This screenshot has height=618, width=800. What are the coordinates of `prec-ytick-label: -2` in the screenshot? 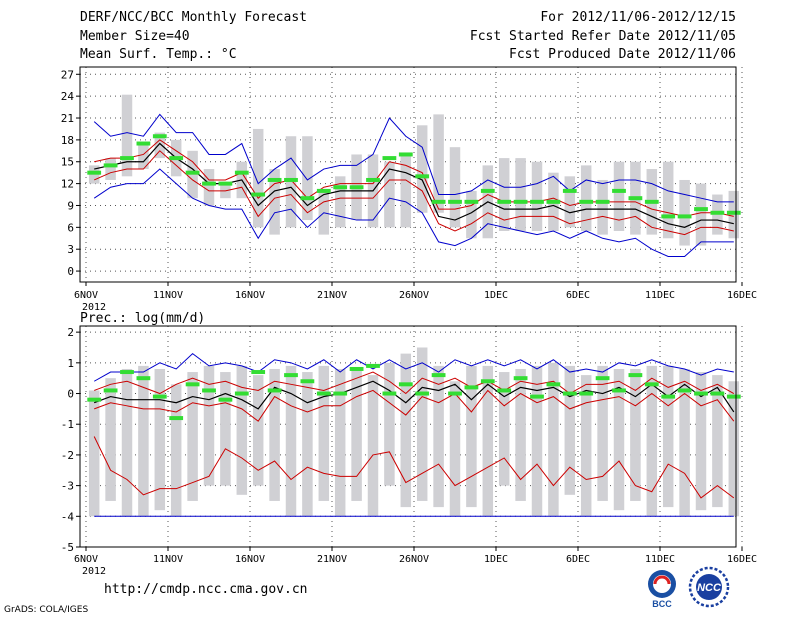 It's located at (67, 455).